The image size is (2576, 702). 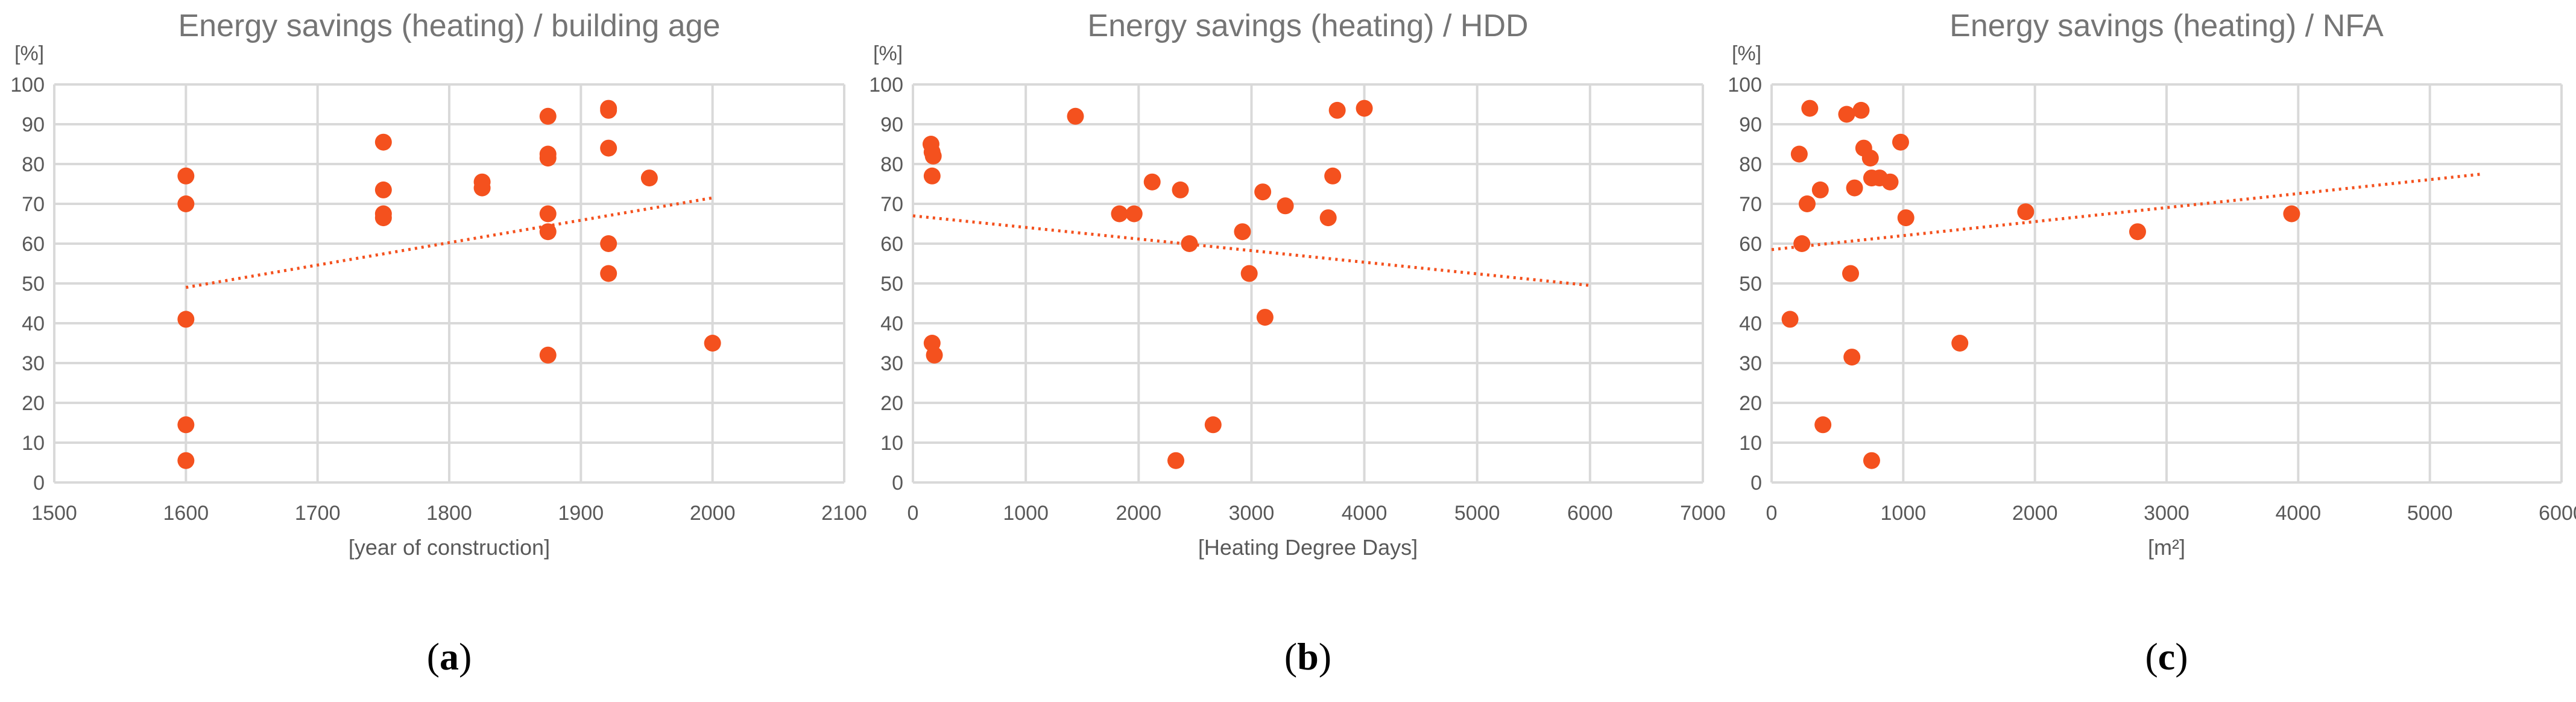 What do you see at coordinates (54, 513) in the screenshot?
I see `x-tick-label: 1500` at bounding box center [54, 513].